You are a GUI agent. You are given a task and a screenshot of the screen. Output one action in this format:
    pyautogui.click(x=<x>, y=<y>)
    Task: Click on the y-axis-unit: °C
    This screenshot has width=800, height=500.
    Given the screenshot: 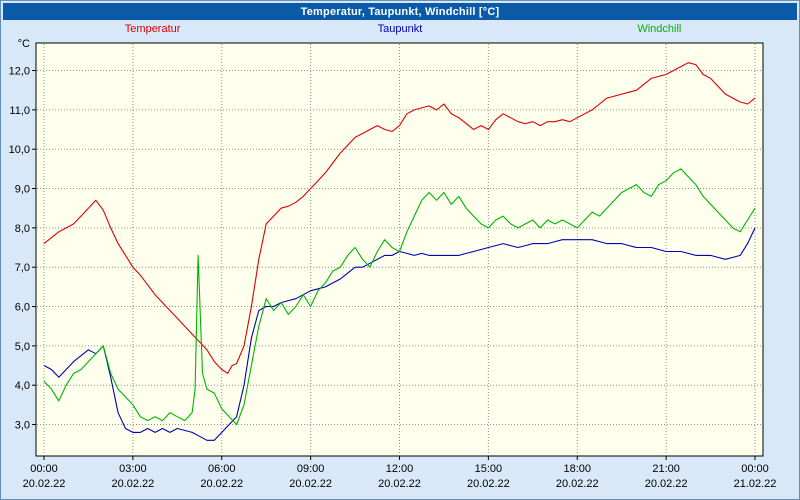 What is the action you would take?
    pyautogui.click(x=24, y=44)
    